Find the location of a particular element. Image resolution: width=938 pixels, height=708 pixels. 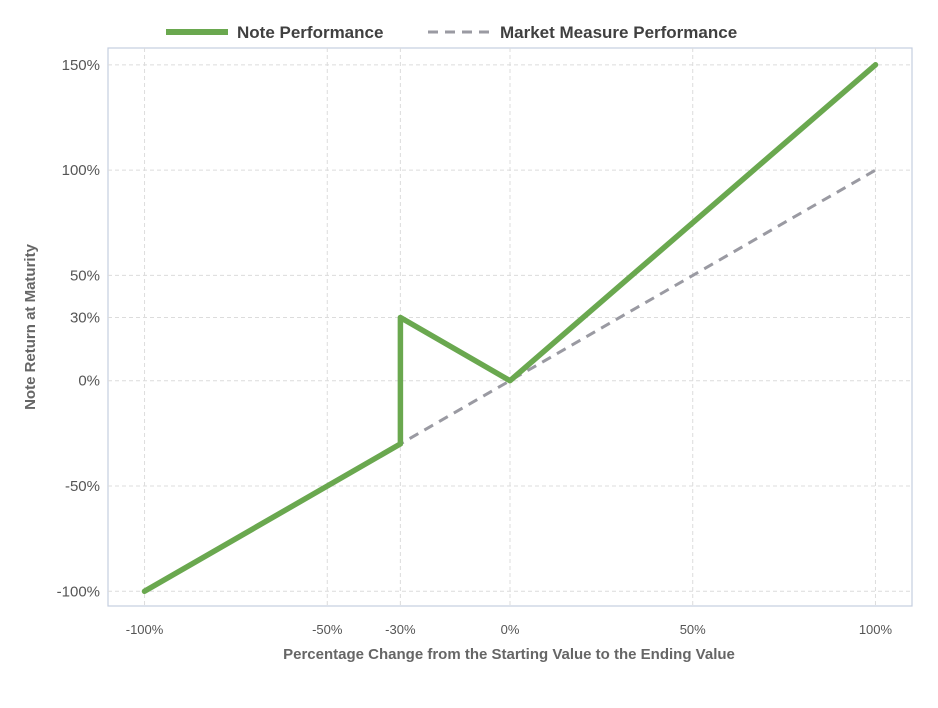

y-tick-label: -100% is located at coordinates (78, 591).